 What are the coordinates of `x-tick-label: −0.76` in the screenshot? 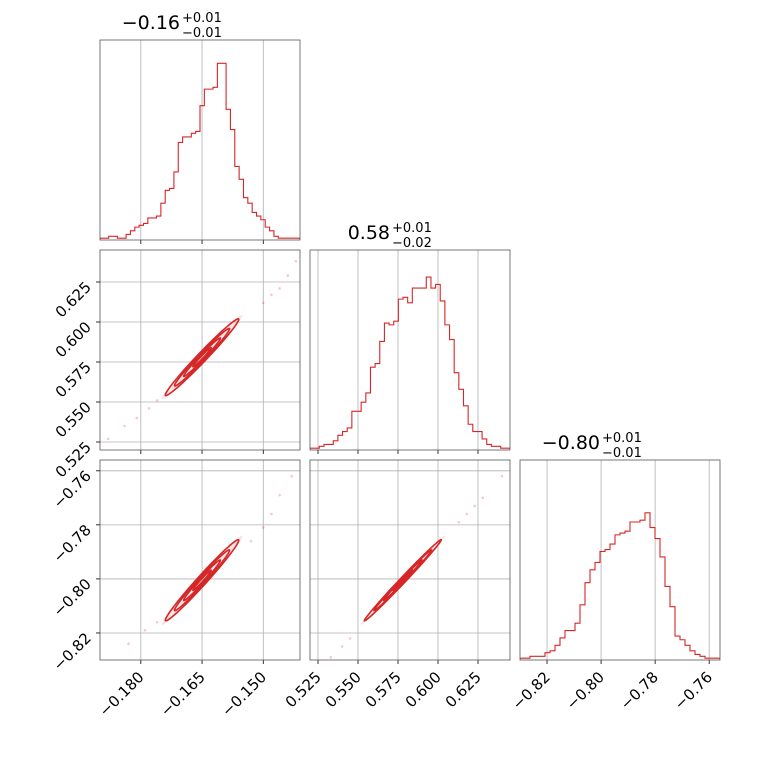 It's located at (693, 690).